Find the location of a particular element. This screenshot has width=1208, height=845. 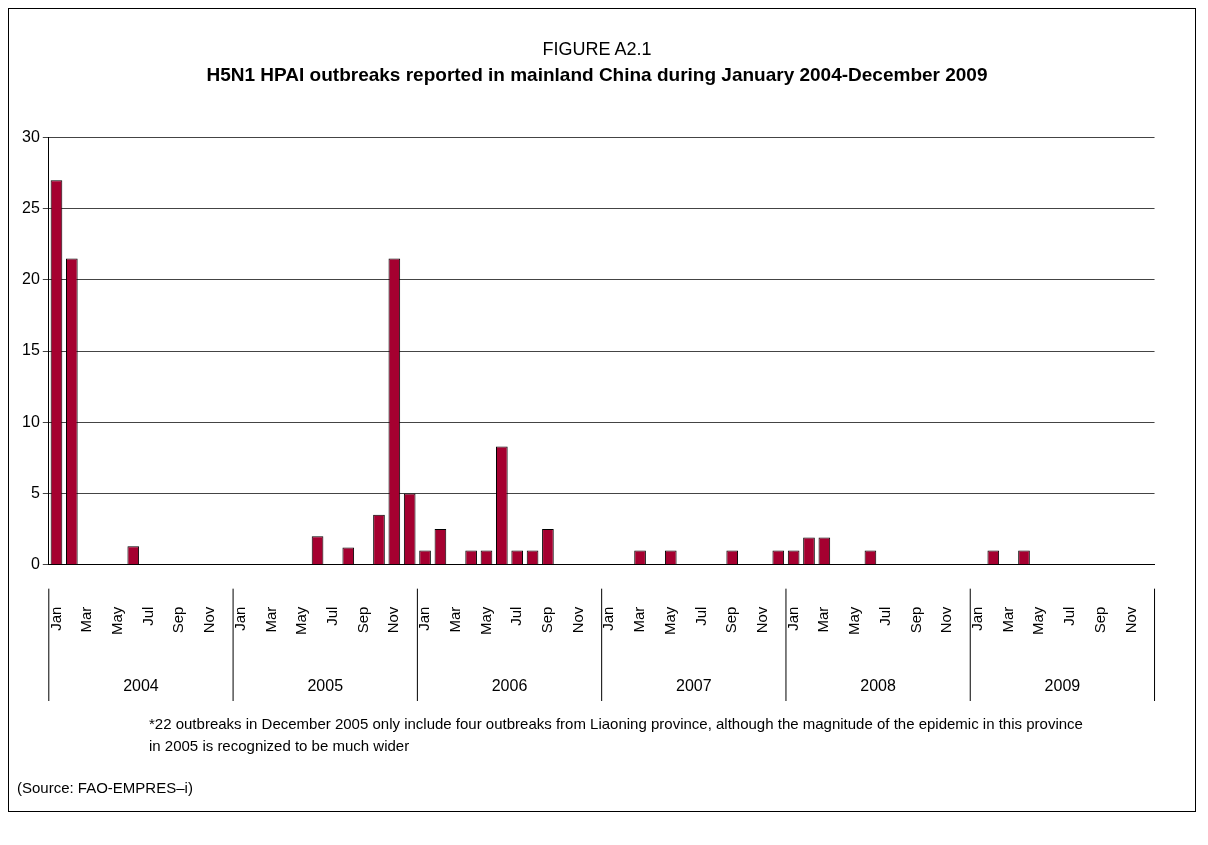

y-tick-label: 5 is located at coordinates (35, 492).